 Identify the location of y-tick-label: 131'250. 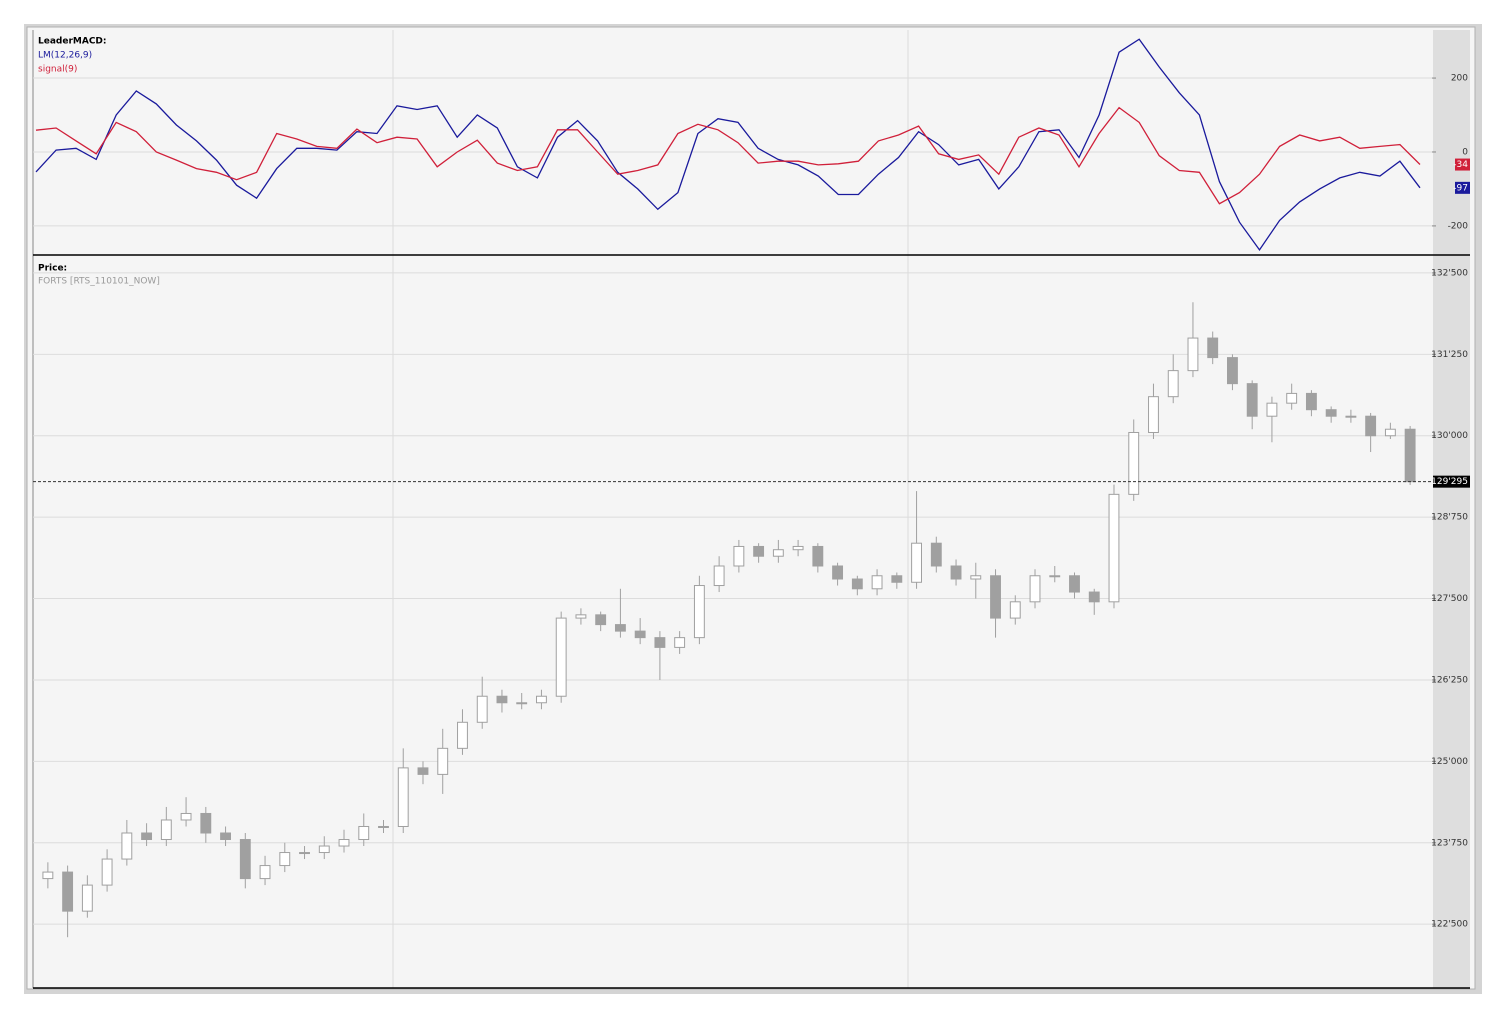
(1449, 355).